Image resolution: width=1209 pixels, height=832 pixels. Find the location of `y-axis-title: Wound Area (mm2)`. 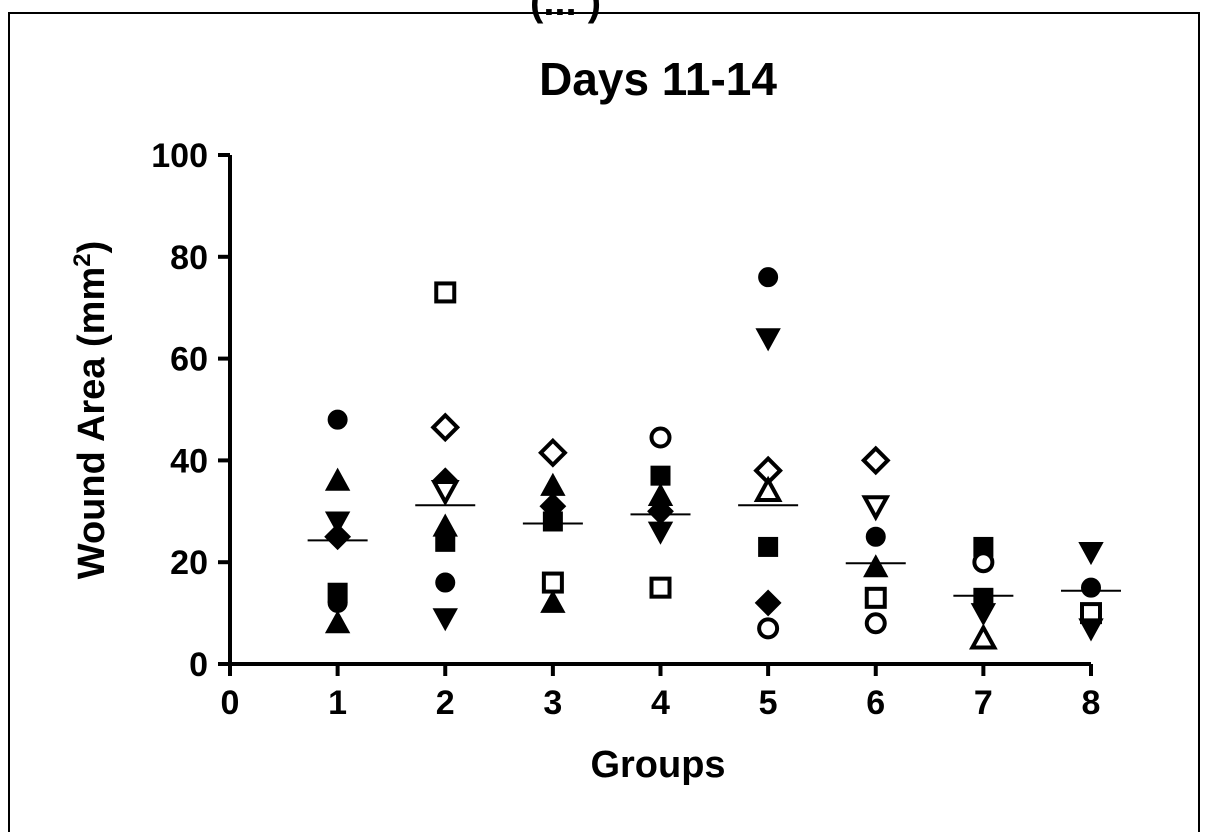

y-axis-title: Wound Area (mm2) is located at coordinates (91, 410).